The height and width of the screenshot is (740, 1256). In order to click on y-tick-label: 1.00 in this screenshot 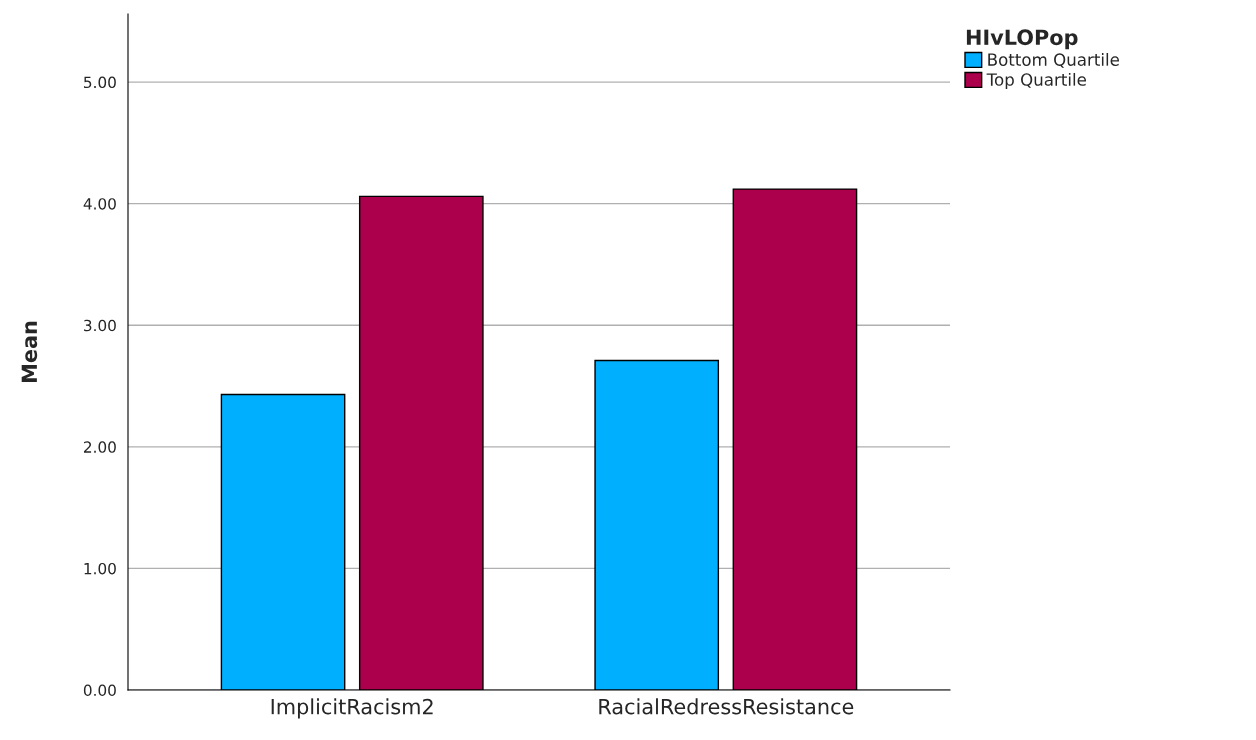, I will do `click(100, 568)`.